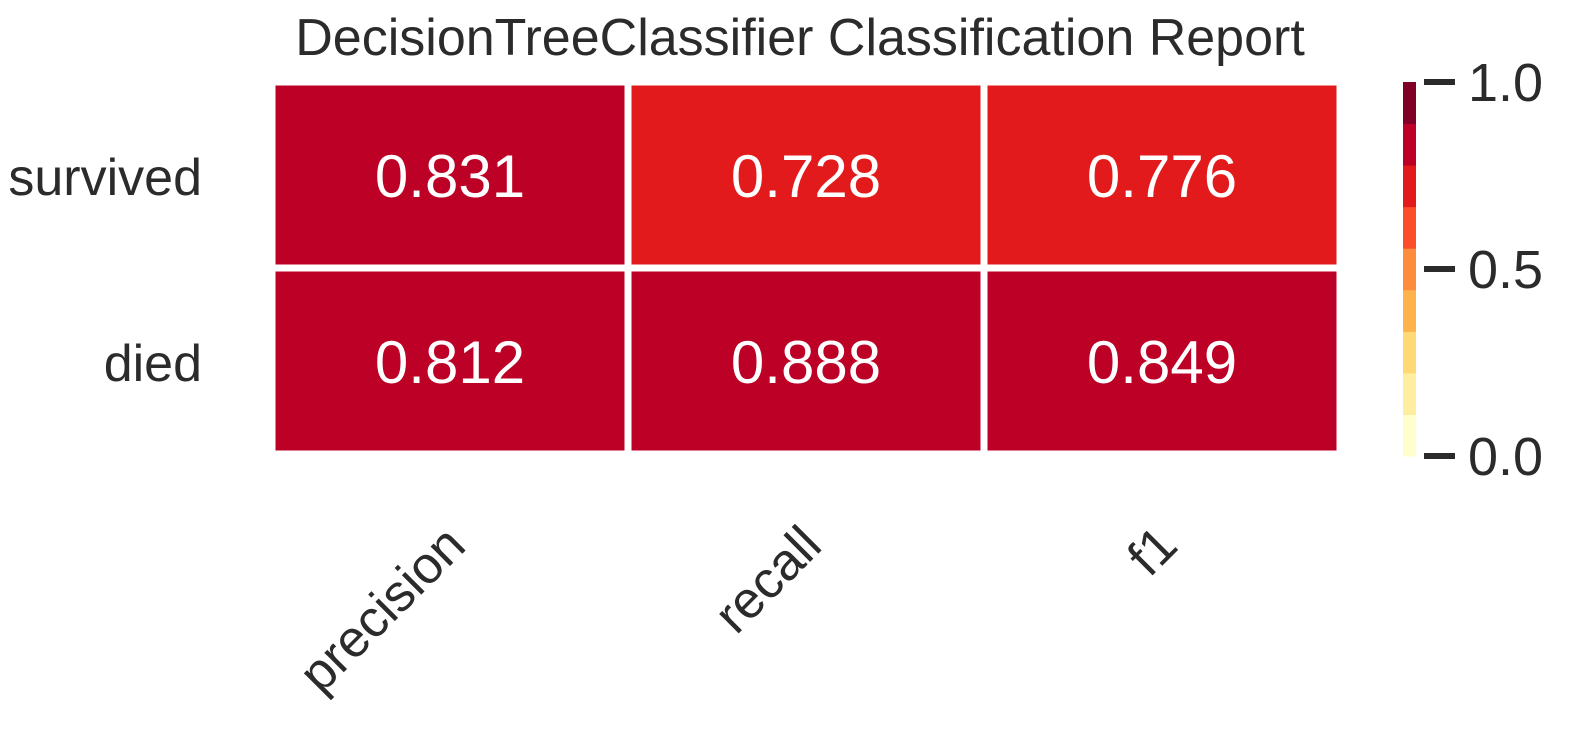 The width and height of the screenshot is (1590, 735). Describe the element at coordinates (1505, 270) in the screenshot. I see `colorbar-tick-label: 0.5` at that location.